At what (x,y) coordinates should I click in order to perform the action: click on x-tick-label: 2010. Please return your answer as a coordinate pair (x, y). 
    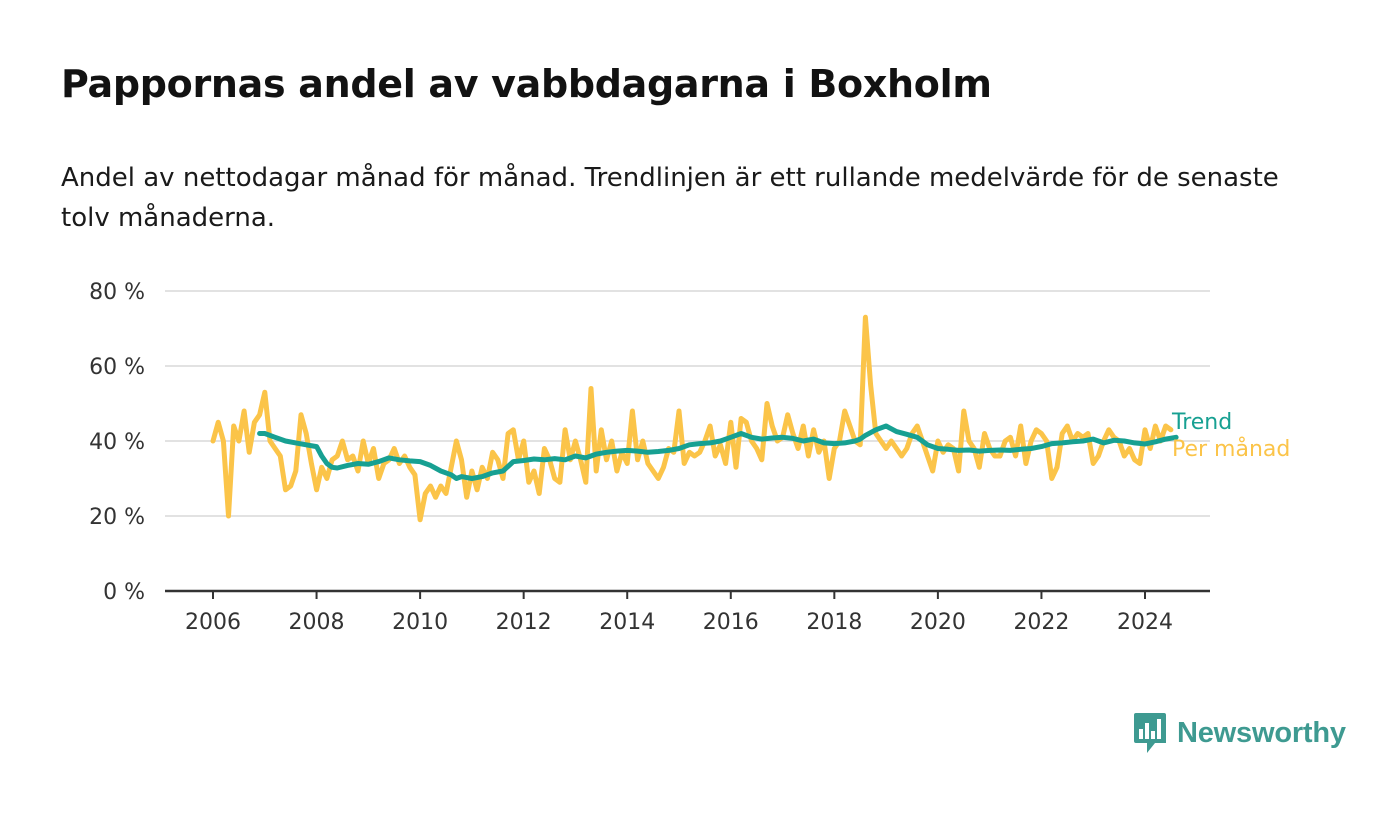
    Looking at the image, I should click on (420, 622).